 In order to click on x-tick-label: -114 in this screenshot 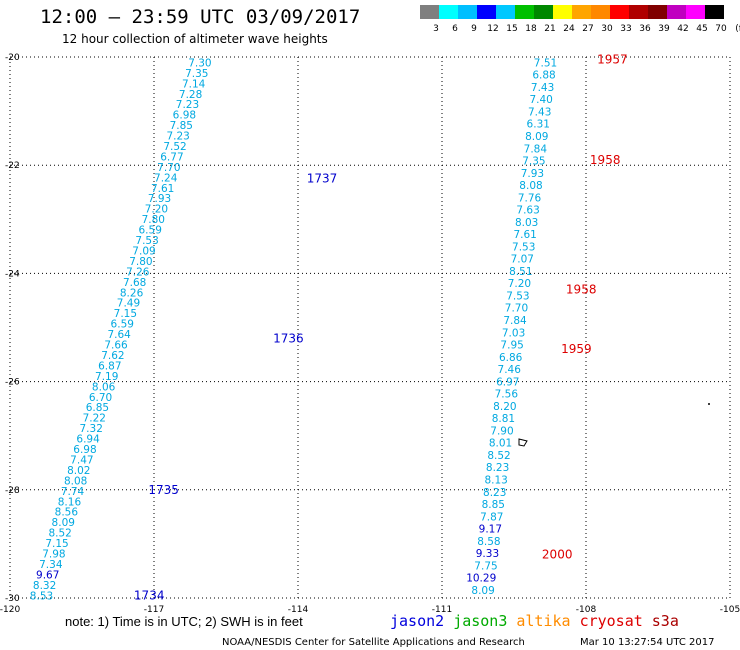, I will do `click(298, 610)`.